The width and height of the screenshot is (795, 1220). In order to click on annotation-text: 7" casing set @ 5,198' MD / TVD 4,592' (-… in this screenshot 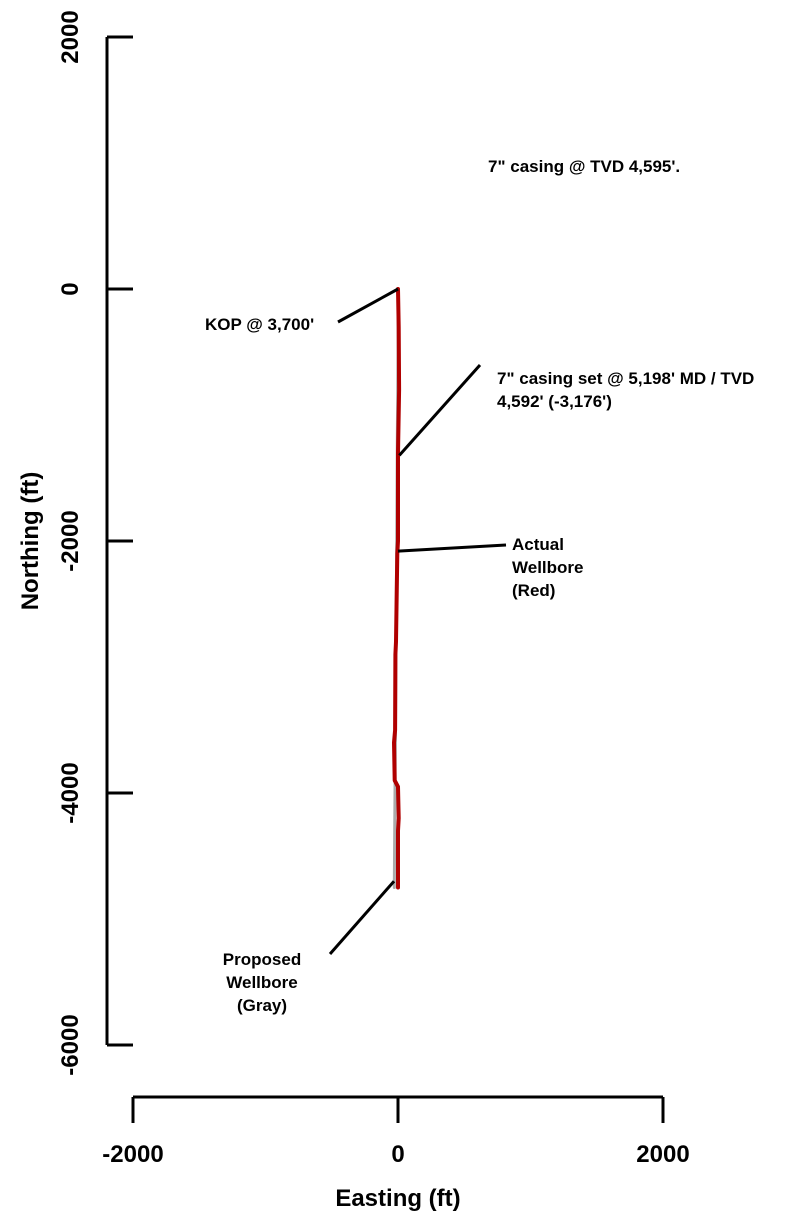, I will do `click(625, 390)`.